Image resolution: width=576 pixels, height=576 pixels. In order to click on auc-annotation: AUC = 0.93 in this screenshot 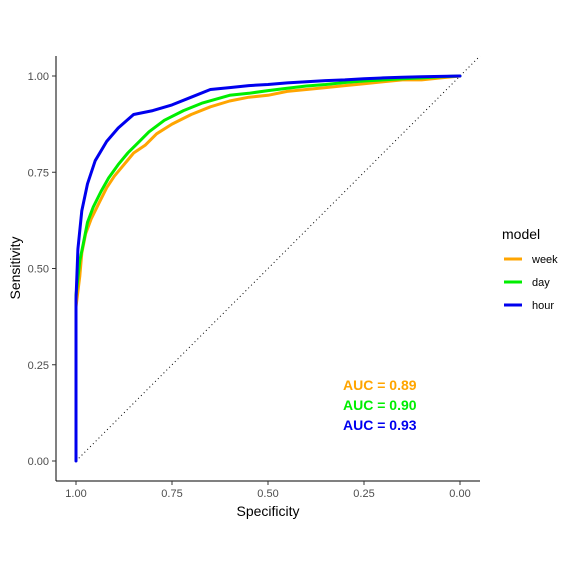, I will do `click(380, 425)`.